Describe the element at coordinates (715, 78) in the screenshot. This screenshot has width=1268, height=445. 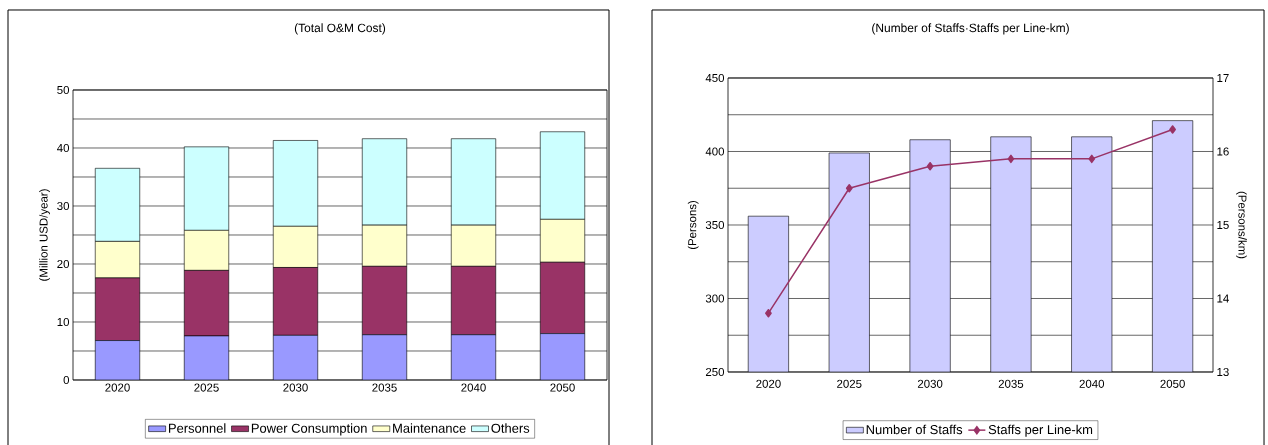
I see `y-tick-label: 450` at that location.